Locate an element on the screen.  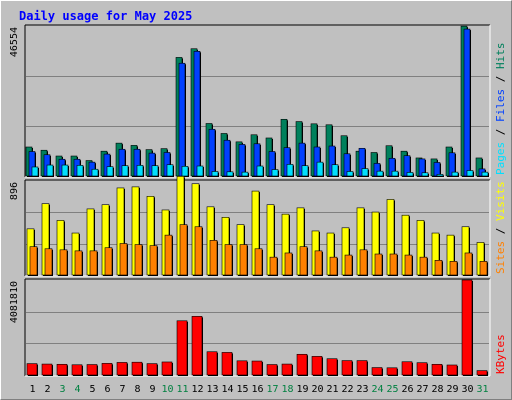
x-tick-label: 13 is located at coordinates (212, 389).